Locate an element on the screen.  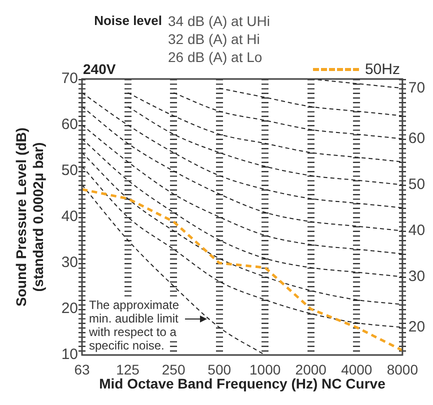
x-tick-label: 125 is located at coordinates (128, 369).